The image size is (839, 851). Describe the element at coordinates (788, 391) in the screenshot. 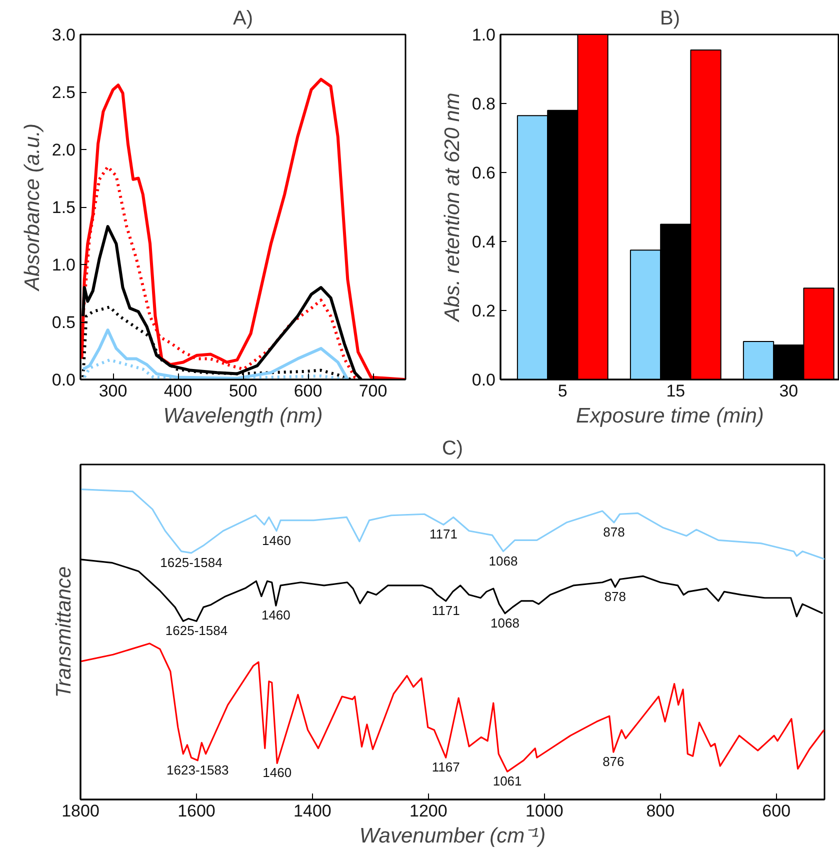

I see `x-tick-label: 30` at that location.